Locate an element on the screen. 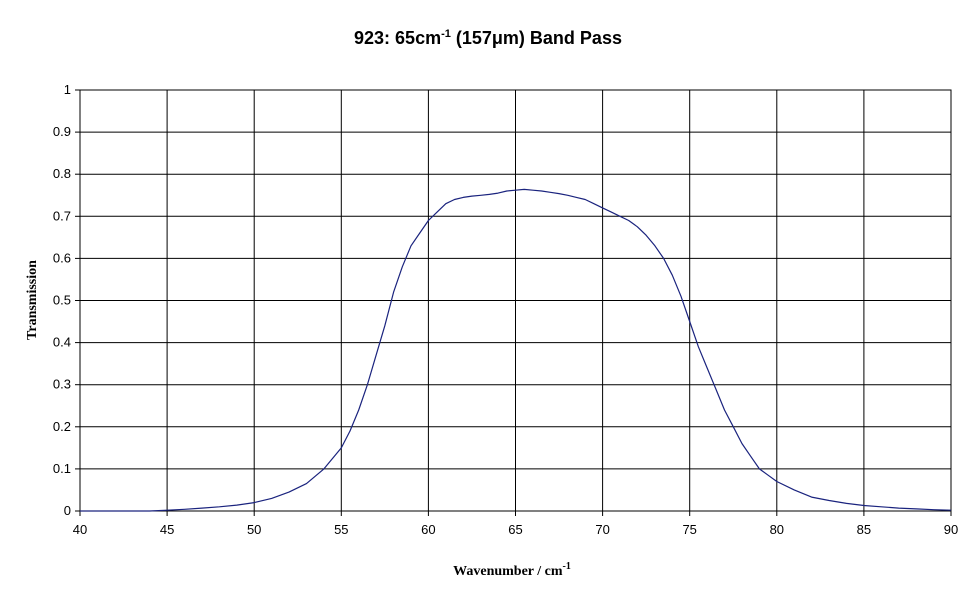 This screenshot has width=977, height=600. y-axis-title: Transmission is located at coordinates (32, 300).